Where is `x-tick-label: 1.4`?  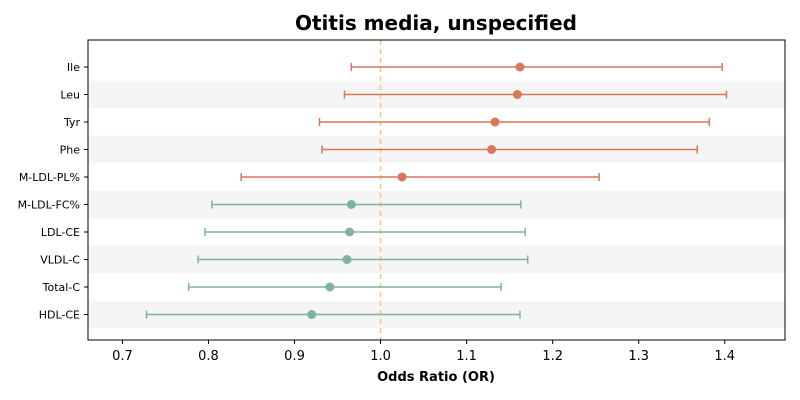 x-tick-label: 1.4 is located at coordinates (724, 356).